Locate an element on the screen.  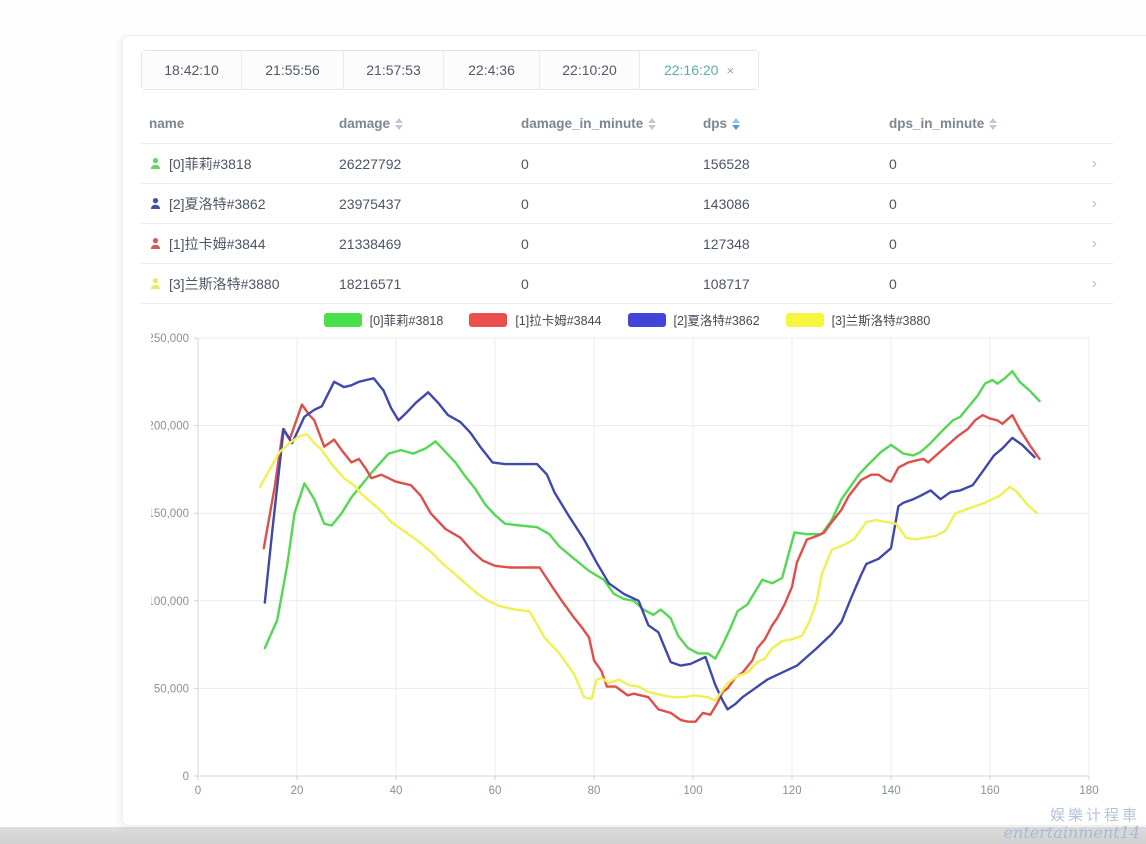
dps-value: 143086 is located at coordinates (726, 203).